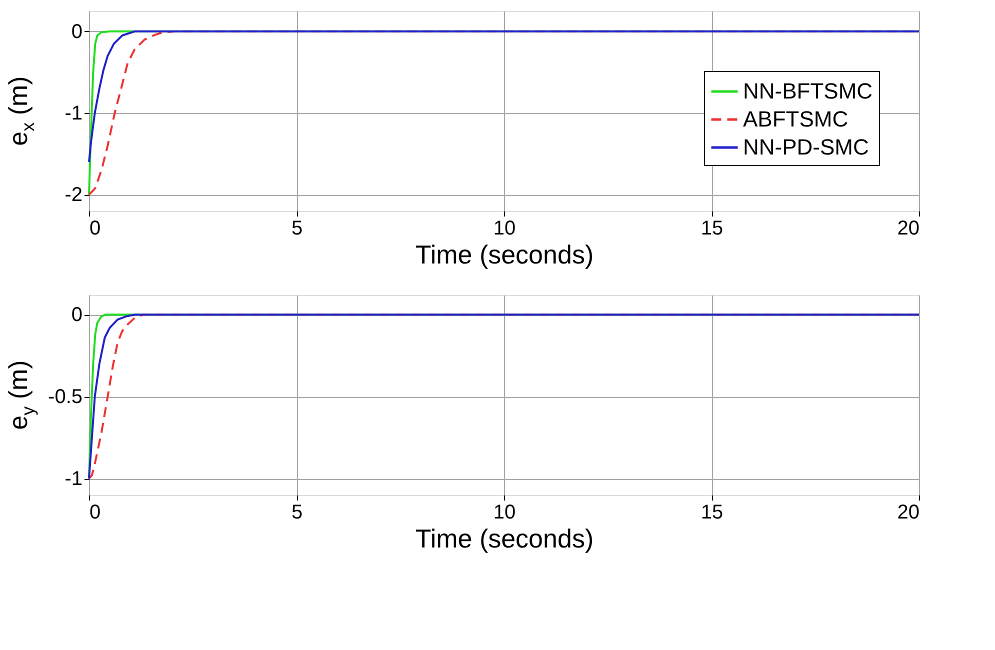 The image size is (995, 650). What do you see at coordinates (806, 147) in the screenshot?
I see `legend-label: NN-PD-SMC` at bounding box center [806, 147].